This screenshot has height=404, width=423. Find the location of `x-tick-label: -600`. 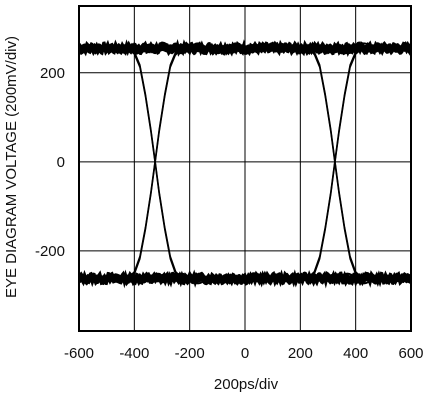

x-tick-label: -600 is located at coordinates (79, 353).